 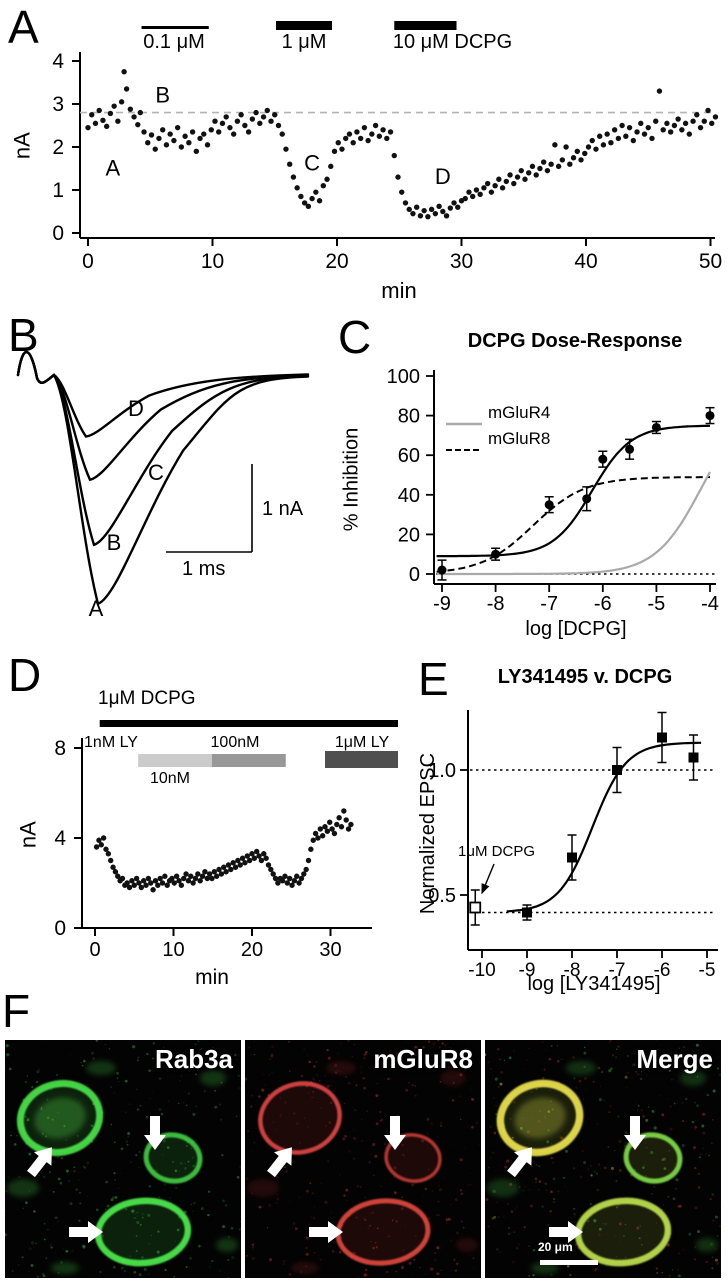 I want to click on panel-d-x-axis-label: min, so click(x=212, y=977).